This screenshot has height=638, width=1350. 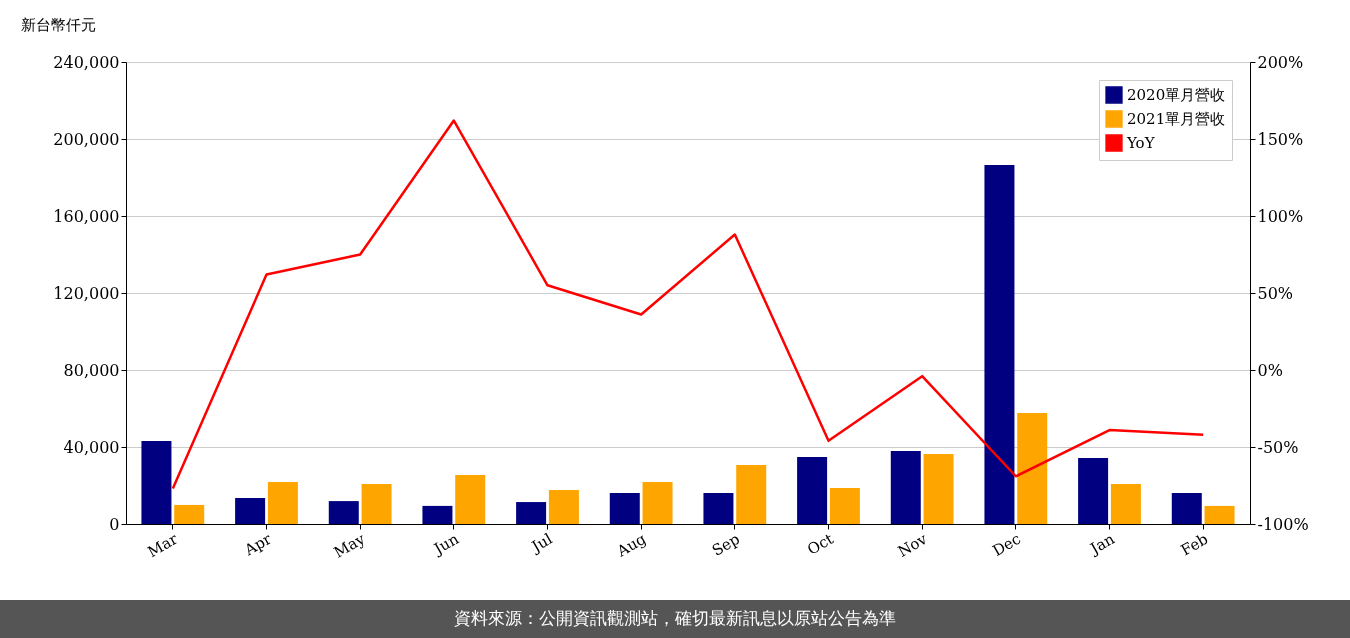 I want to click on x-tick-label: Nov, so click(x=912, y=545).